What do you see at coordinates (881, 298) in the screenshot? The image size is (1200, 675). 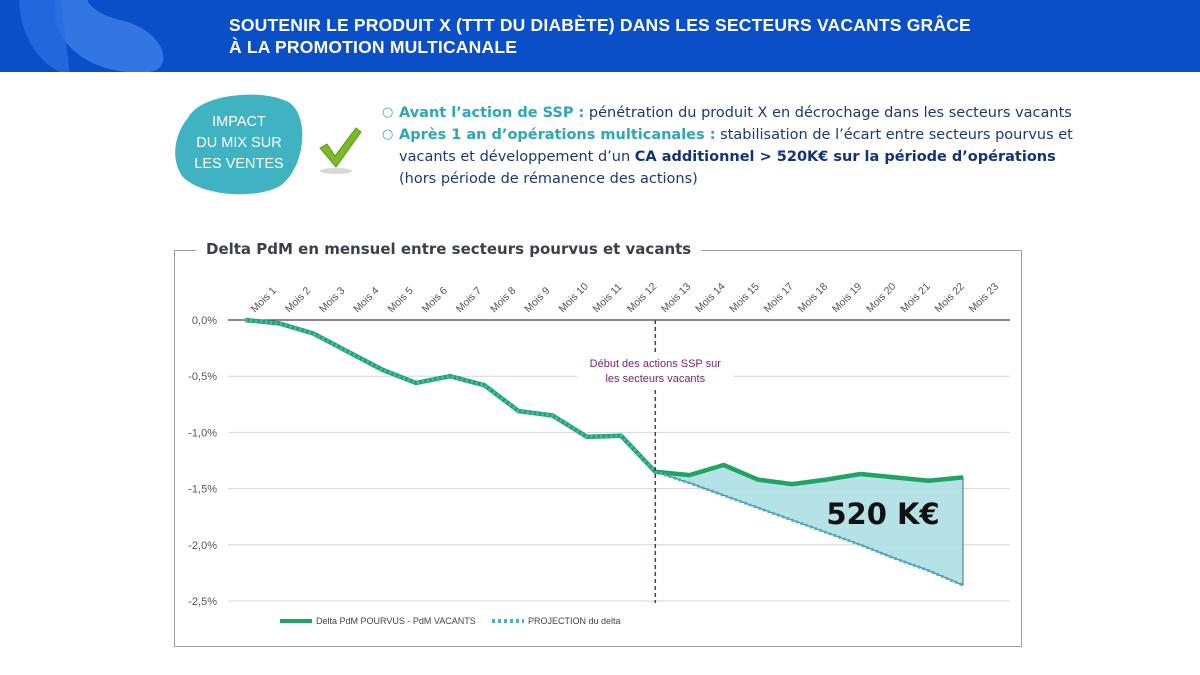 I see `x-tick-label: Mois 20` at bounding box center [881, 298].